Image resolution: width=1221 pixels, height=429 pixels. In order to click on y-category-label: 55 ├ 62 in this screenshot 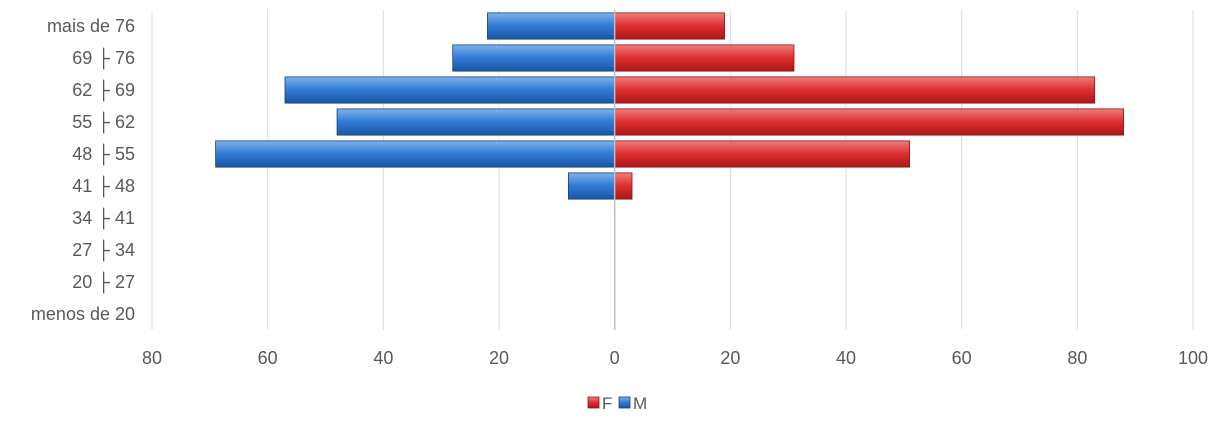, I will do `click(103, 122)`.